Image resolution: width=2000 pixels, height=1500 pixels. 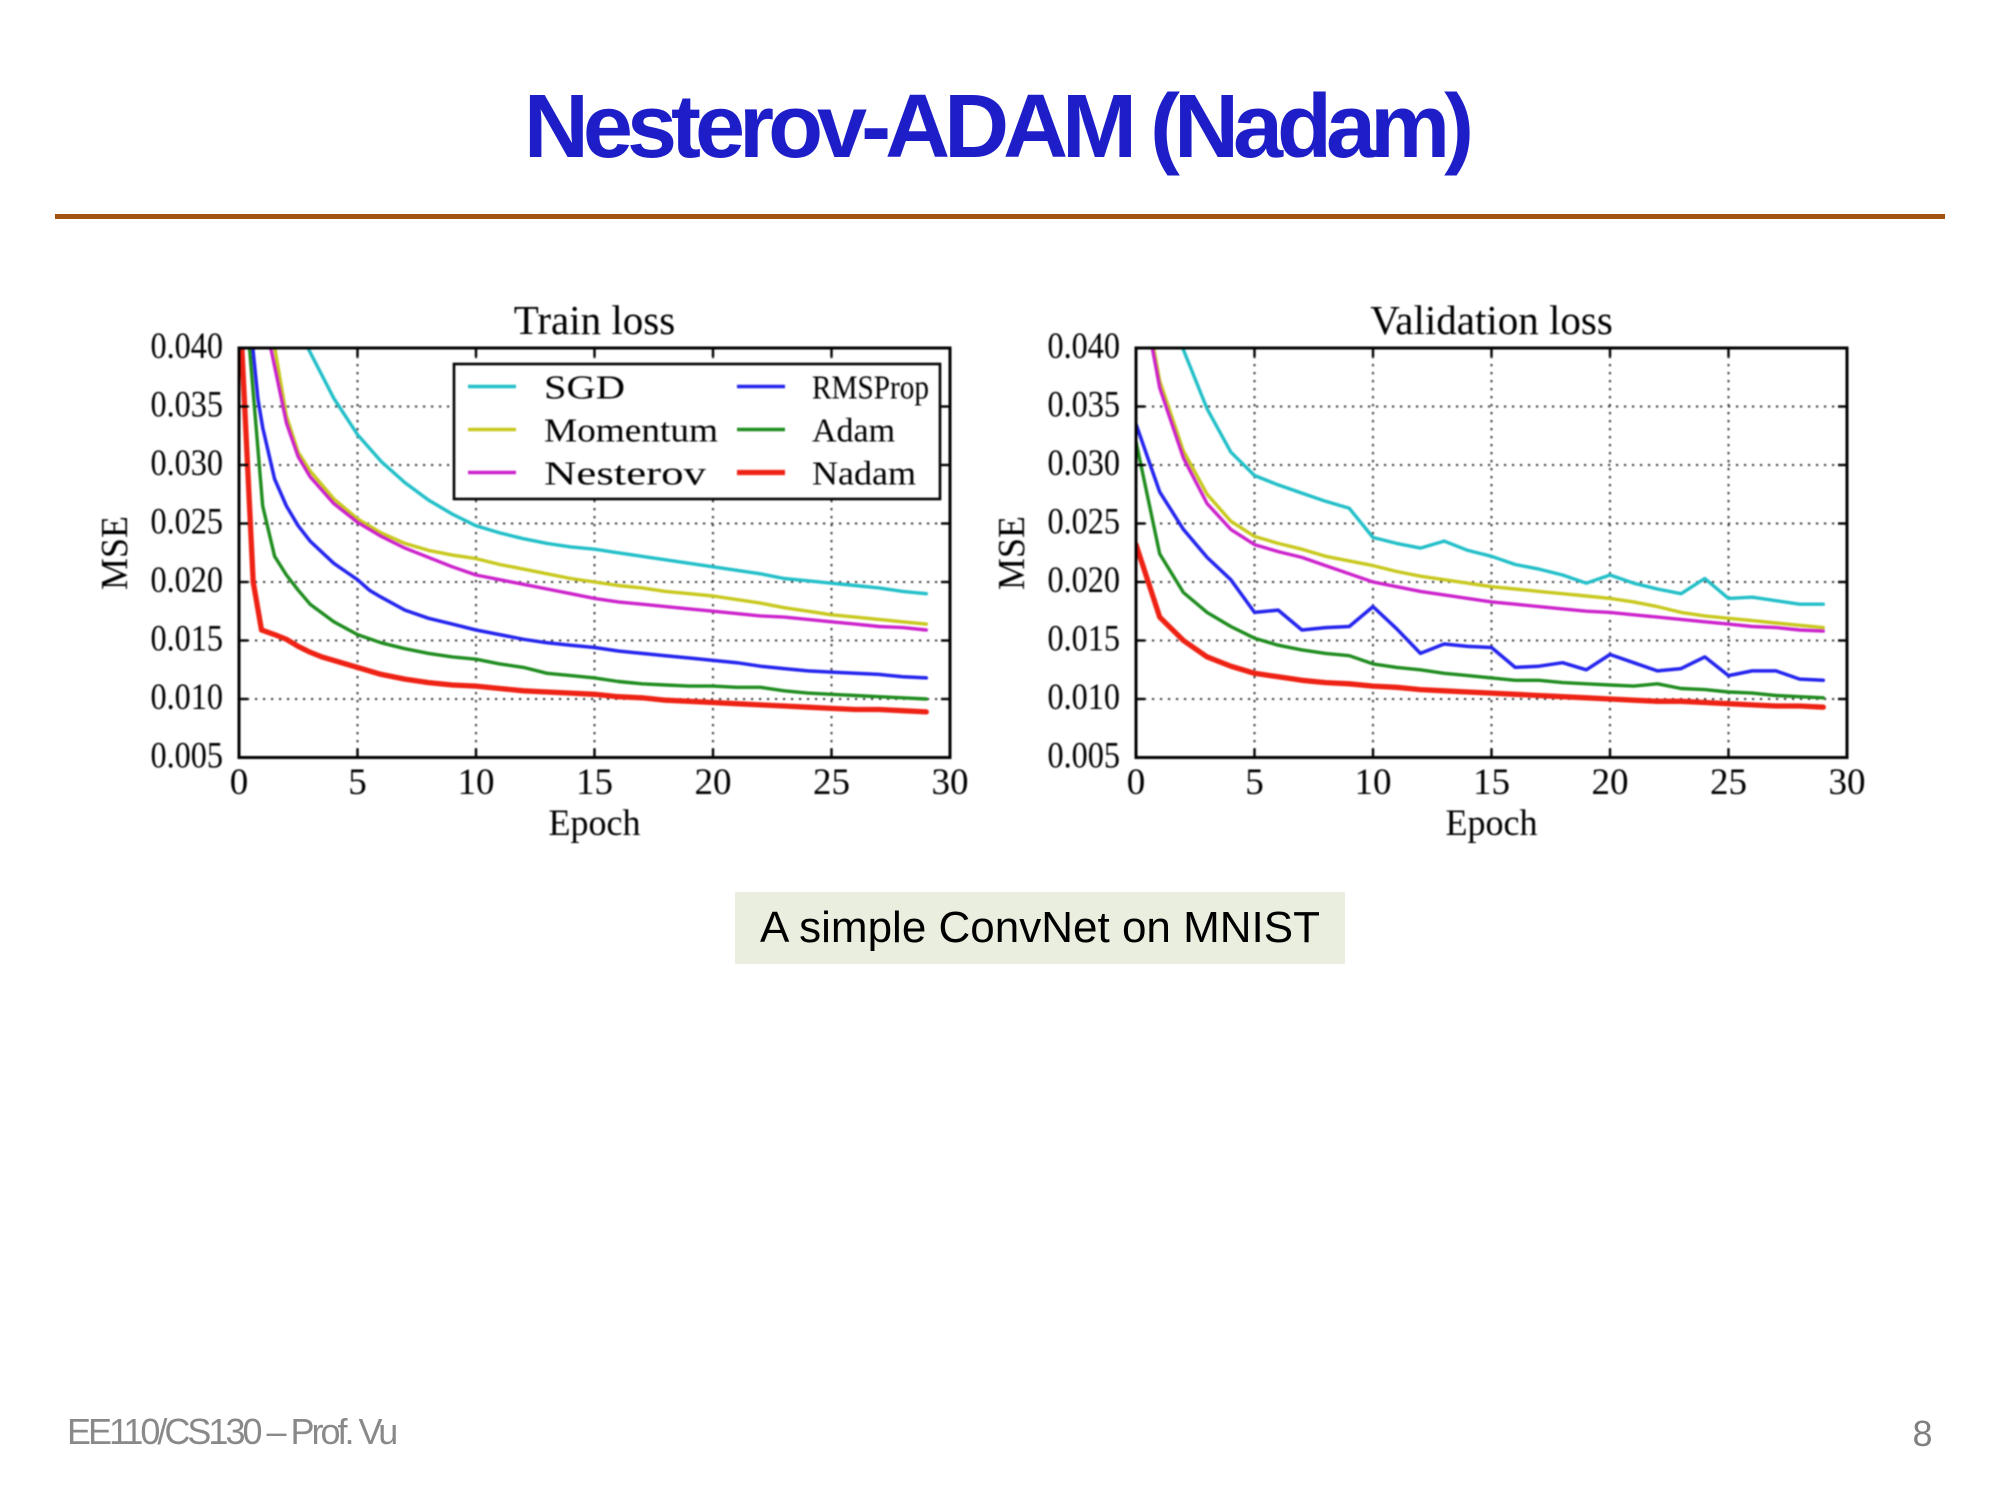 What do you see at coordinates (594, 320) in the screenshot?
I see `svg-text: Train loss` at bounding box center [594, 320].